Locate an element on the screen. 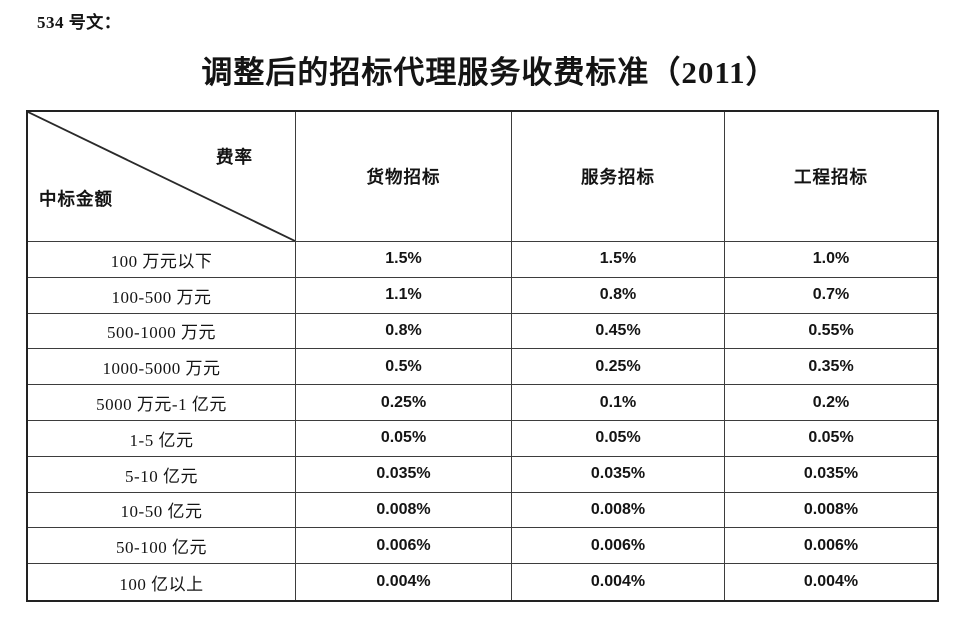  fee-value: 0.7% is located at coordinates (831, 296).